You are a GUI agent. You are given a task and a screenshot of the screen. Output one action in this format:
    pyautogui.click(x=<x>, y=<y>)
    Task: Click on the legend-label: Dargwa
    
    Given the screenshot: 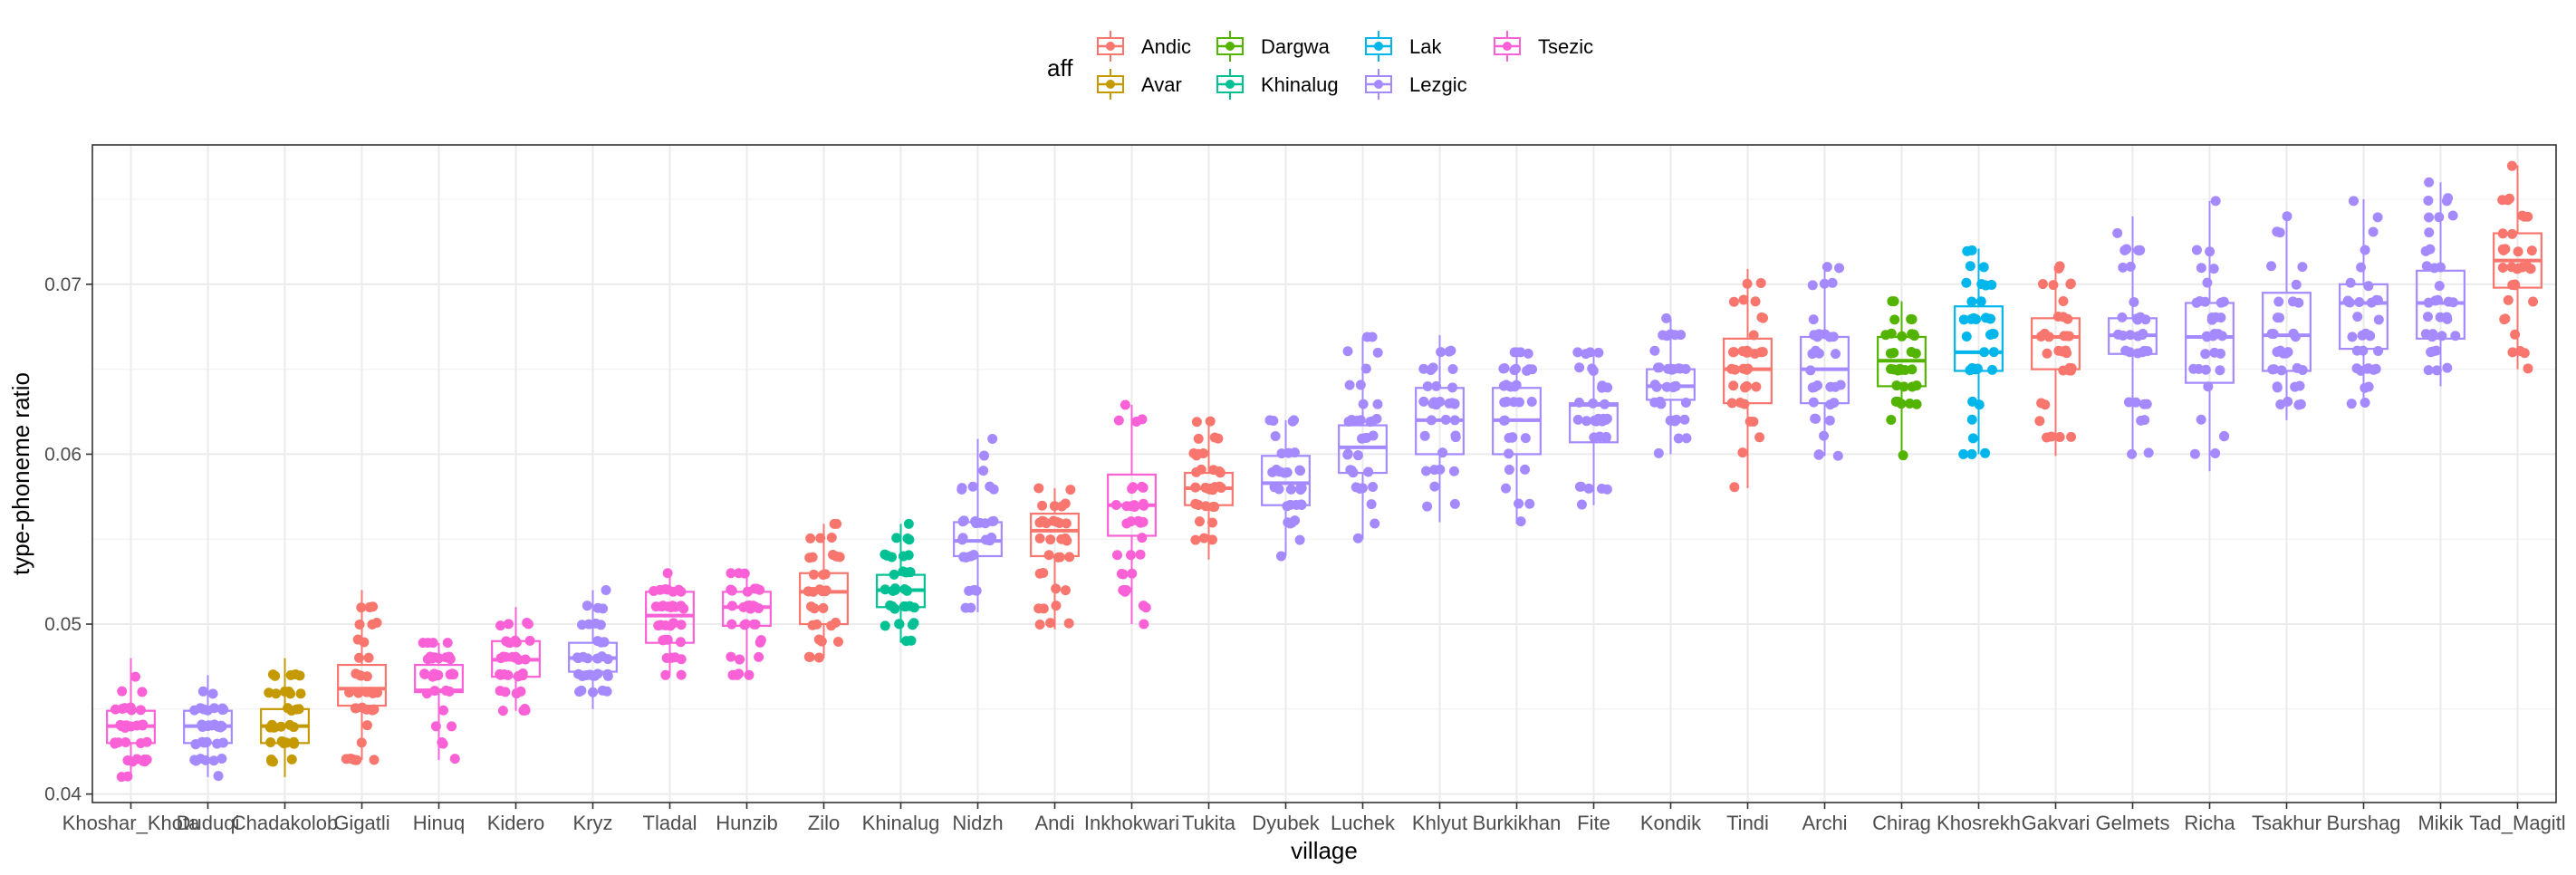 What is the action you would take?
    pyautogui.click(x=1296, y=47)
    